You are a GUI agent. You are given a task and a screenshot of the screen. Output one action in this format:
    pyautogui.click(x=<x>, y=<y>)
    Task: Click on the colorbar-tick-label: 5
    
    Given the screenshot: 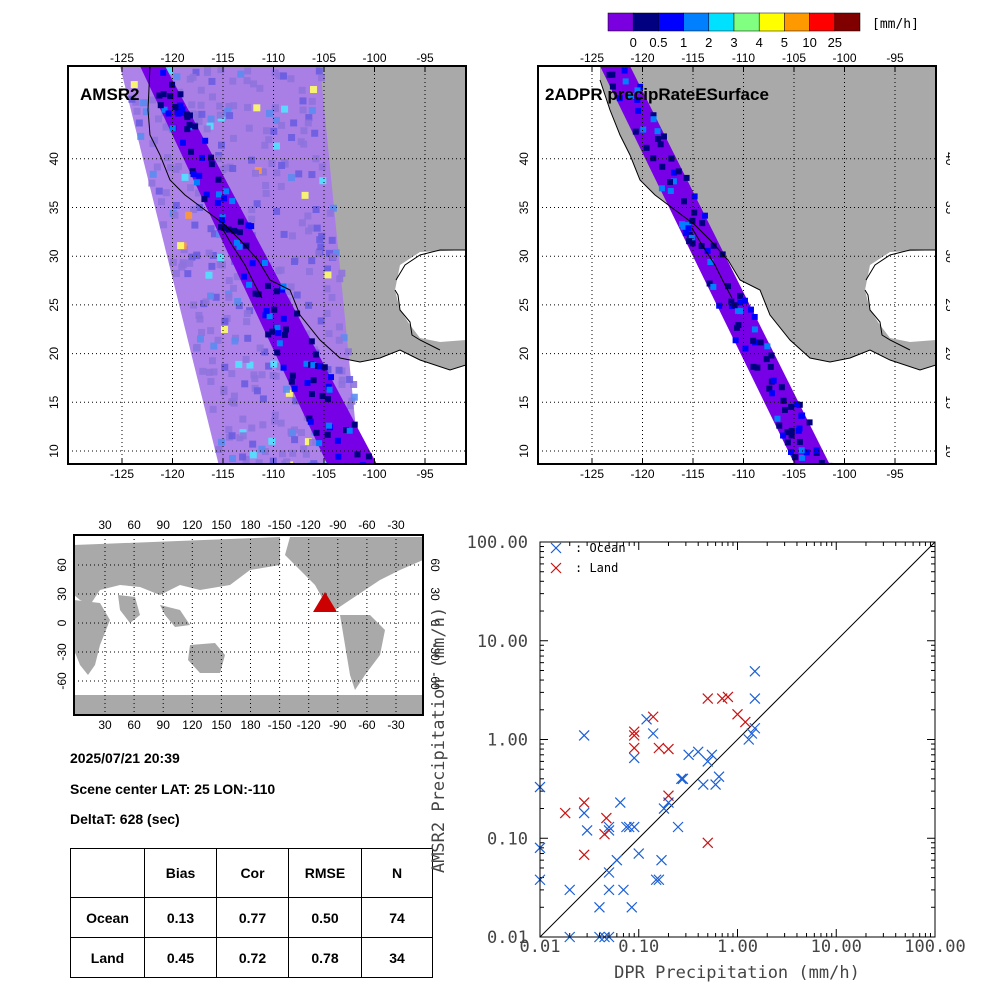 What is the action you would take?
    pyautogui.click(x=784, y=42)
    